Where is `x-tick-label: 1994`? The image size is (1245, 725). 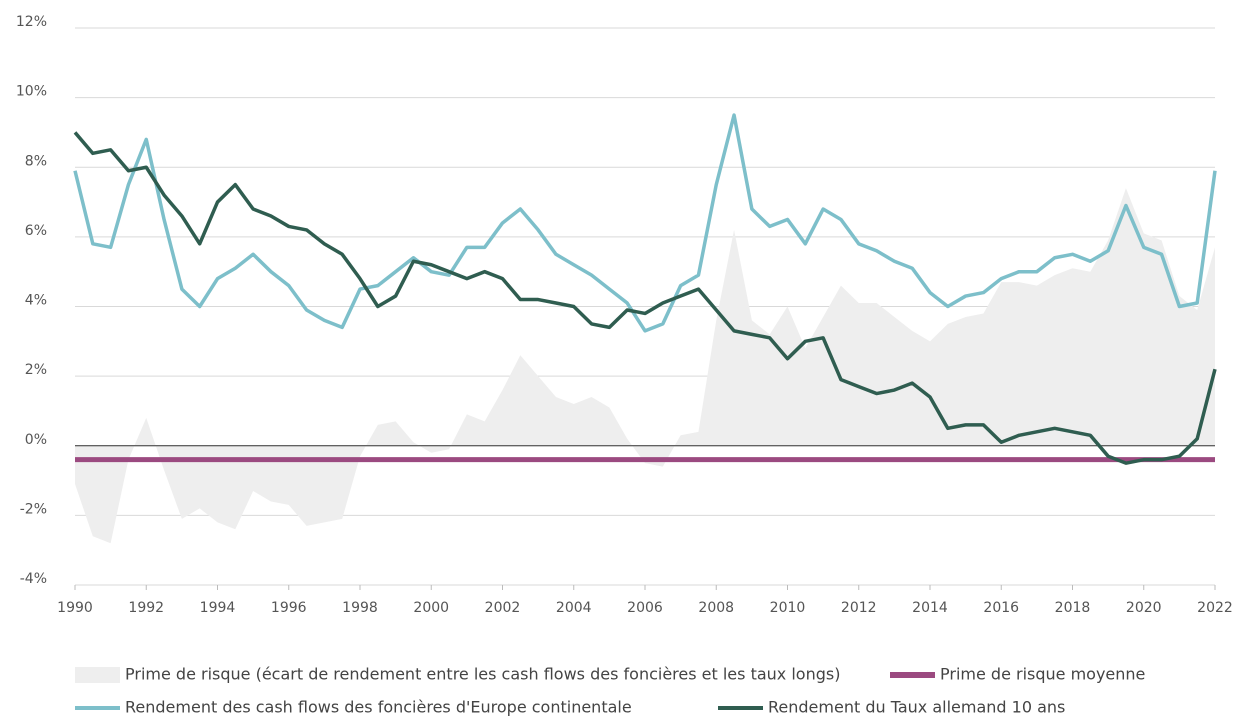 x-tick-label: 1994 is located at coordinates (218, 608).